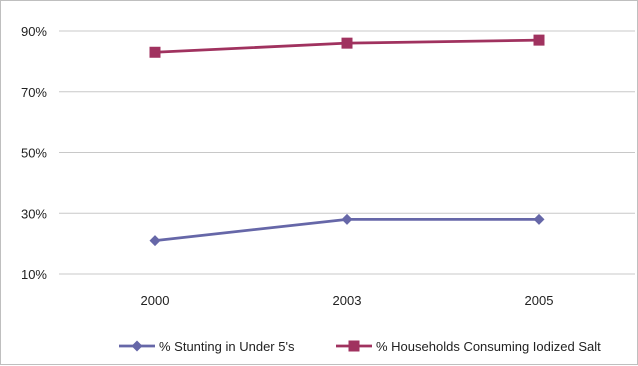 The width and height of the screenshot is (638, 366). I want to click on y-axis-ticks: 90% 70% 50% 30% 10%, so click(34, 153).